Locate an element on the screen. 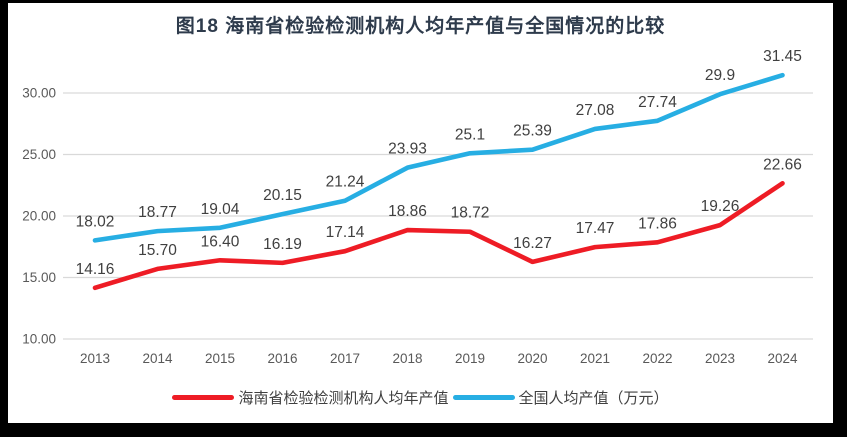  legend-item-hainan: 海南省检验检测机构人均年产值 is located at coordinates (310, 397).